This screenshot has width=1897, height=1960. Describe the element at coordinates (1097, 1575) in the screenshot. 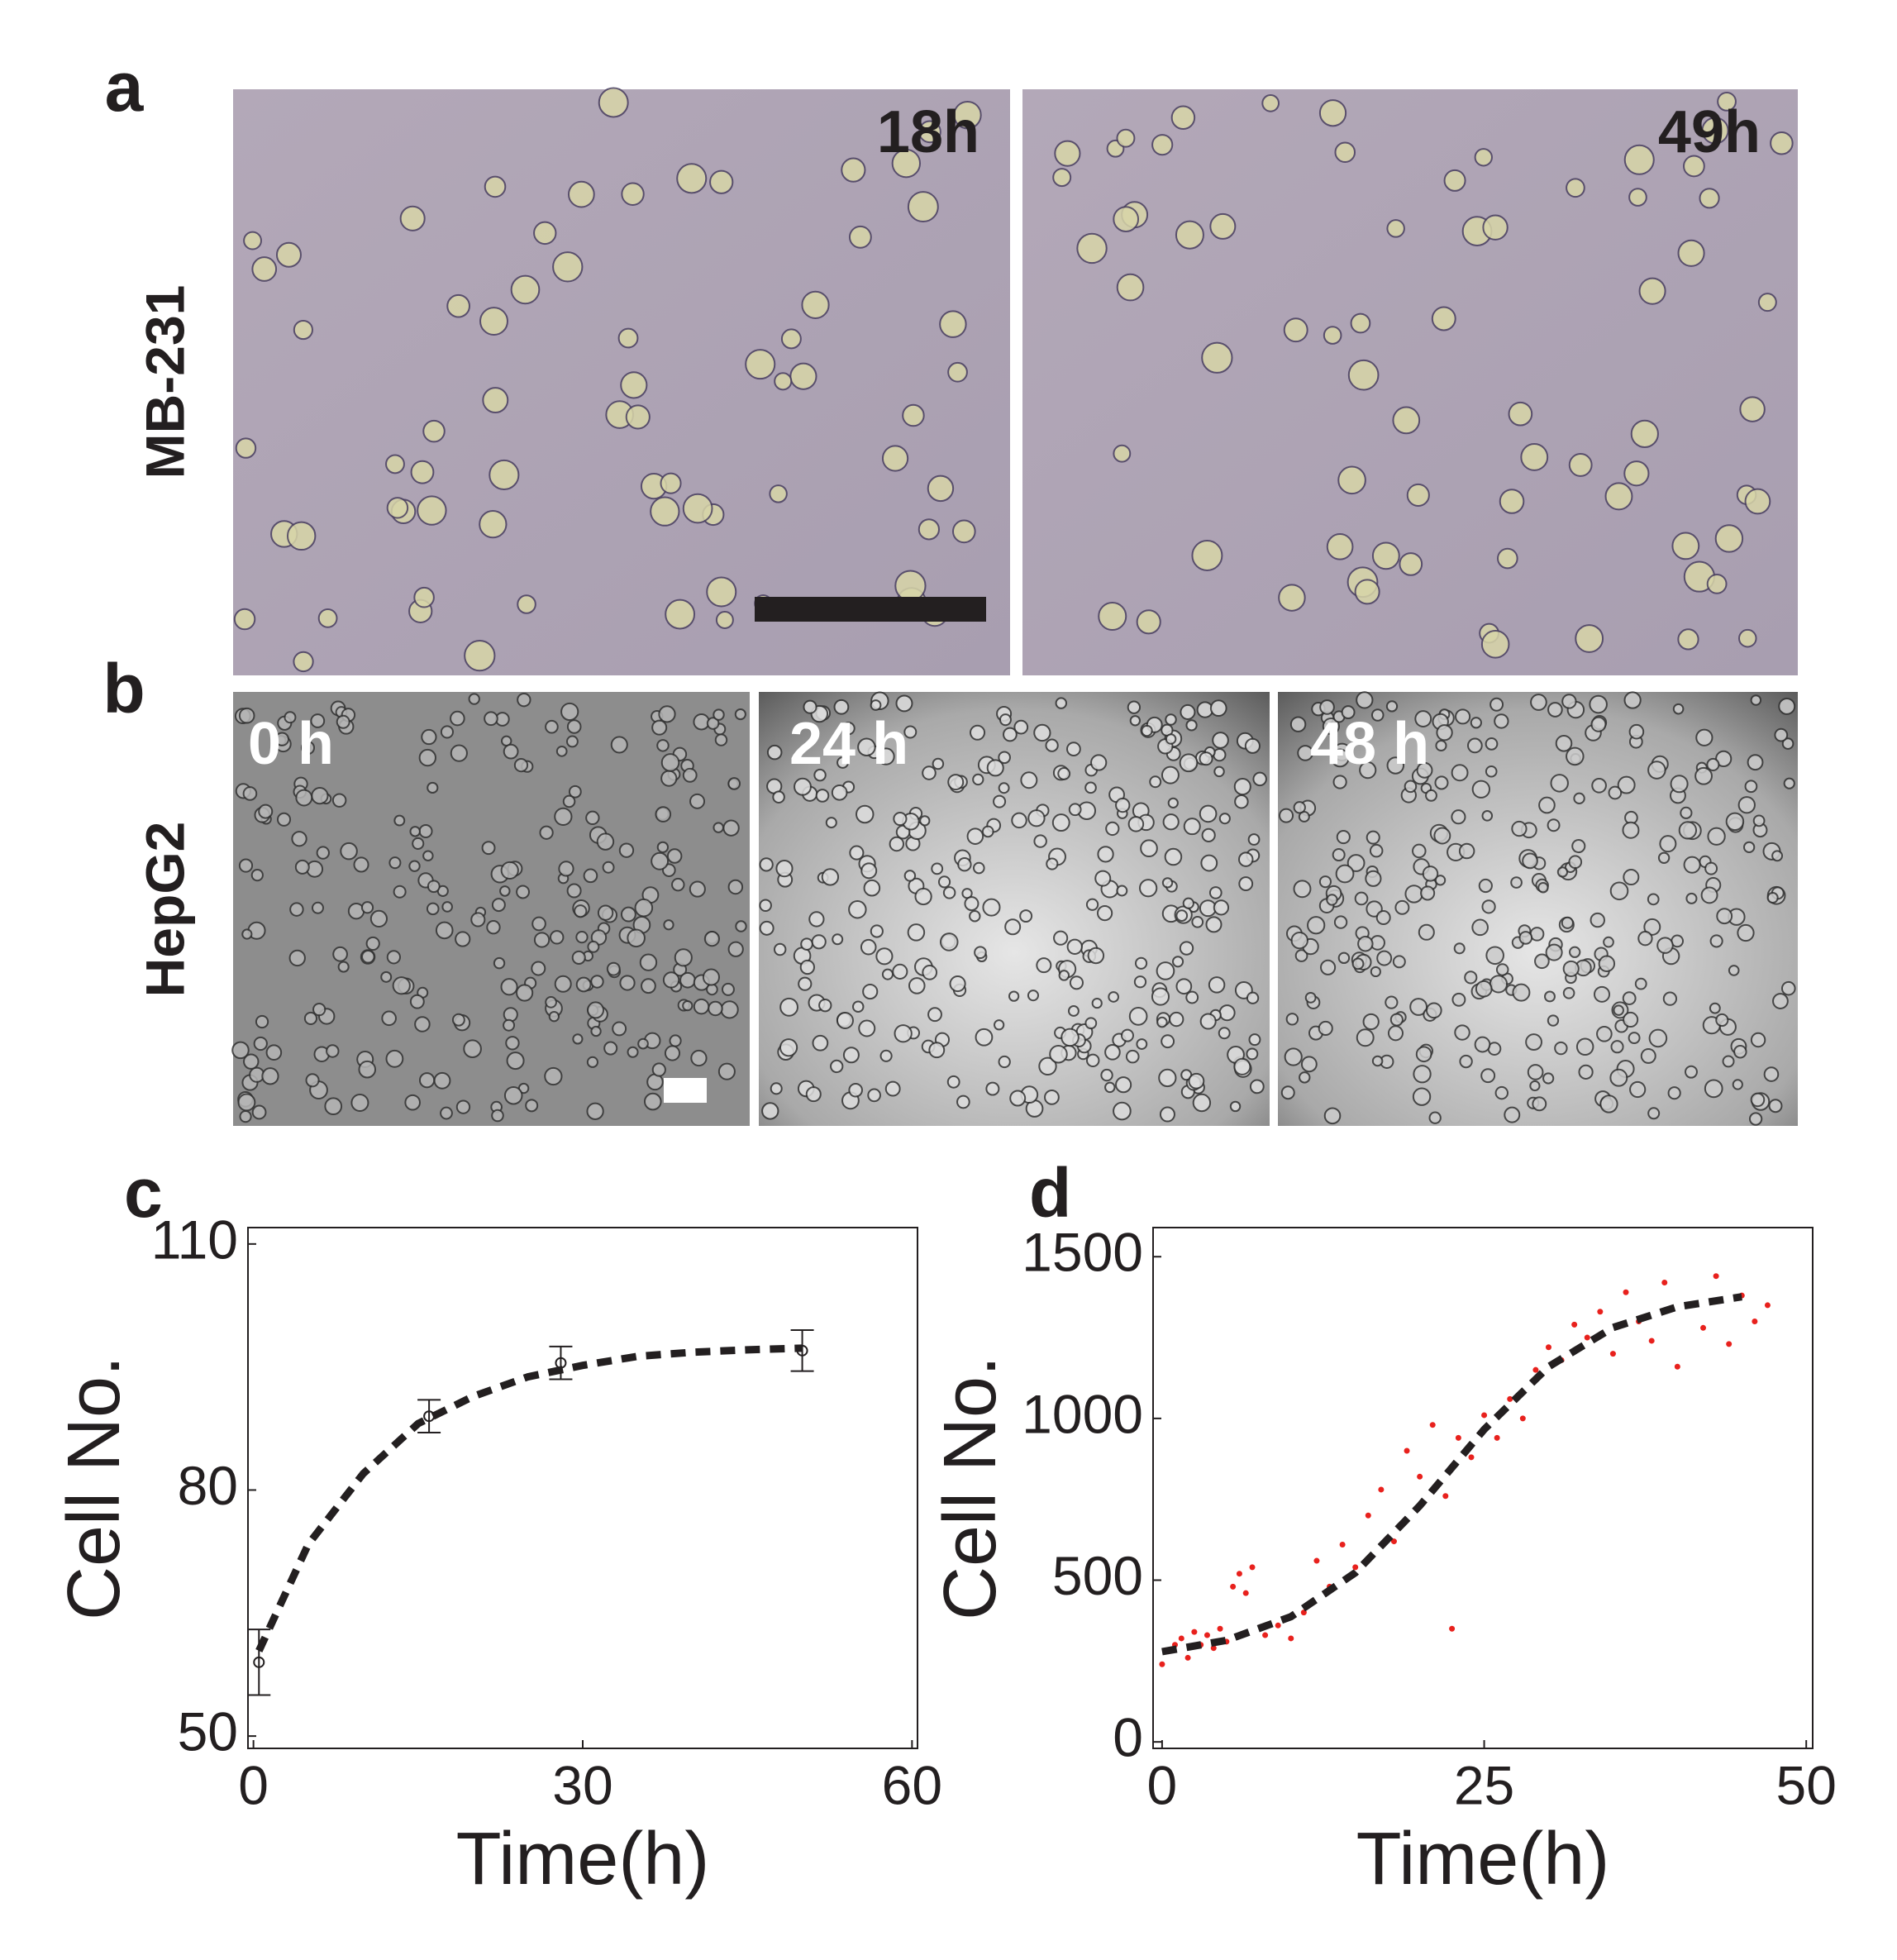

I see `y-tick-label: 500` at that location.